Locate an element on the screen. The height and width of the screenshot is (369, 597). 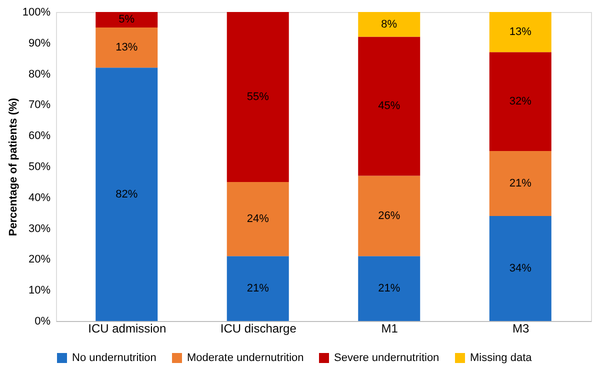
legend-label: Missing data is located at coordinates (501, 358).